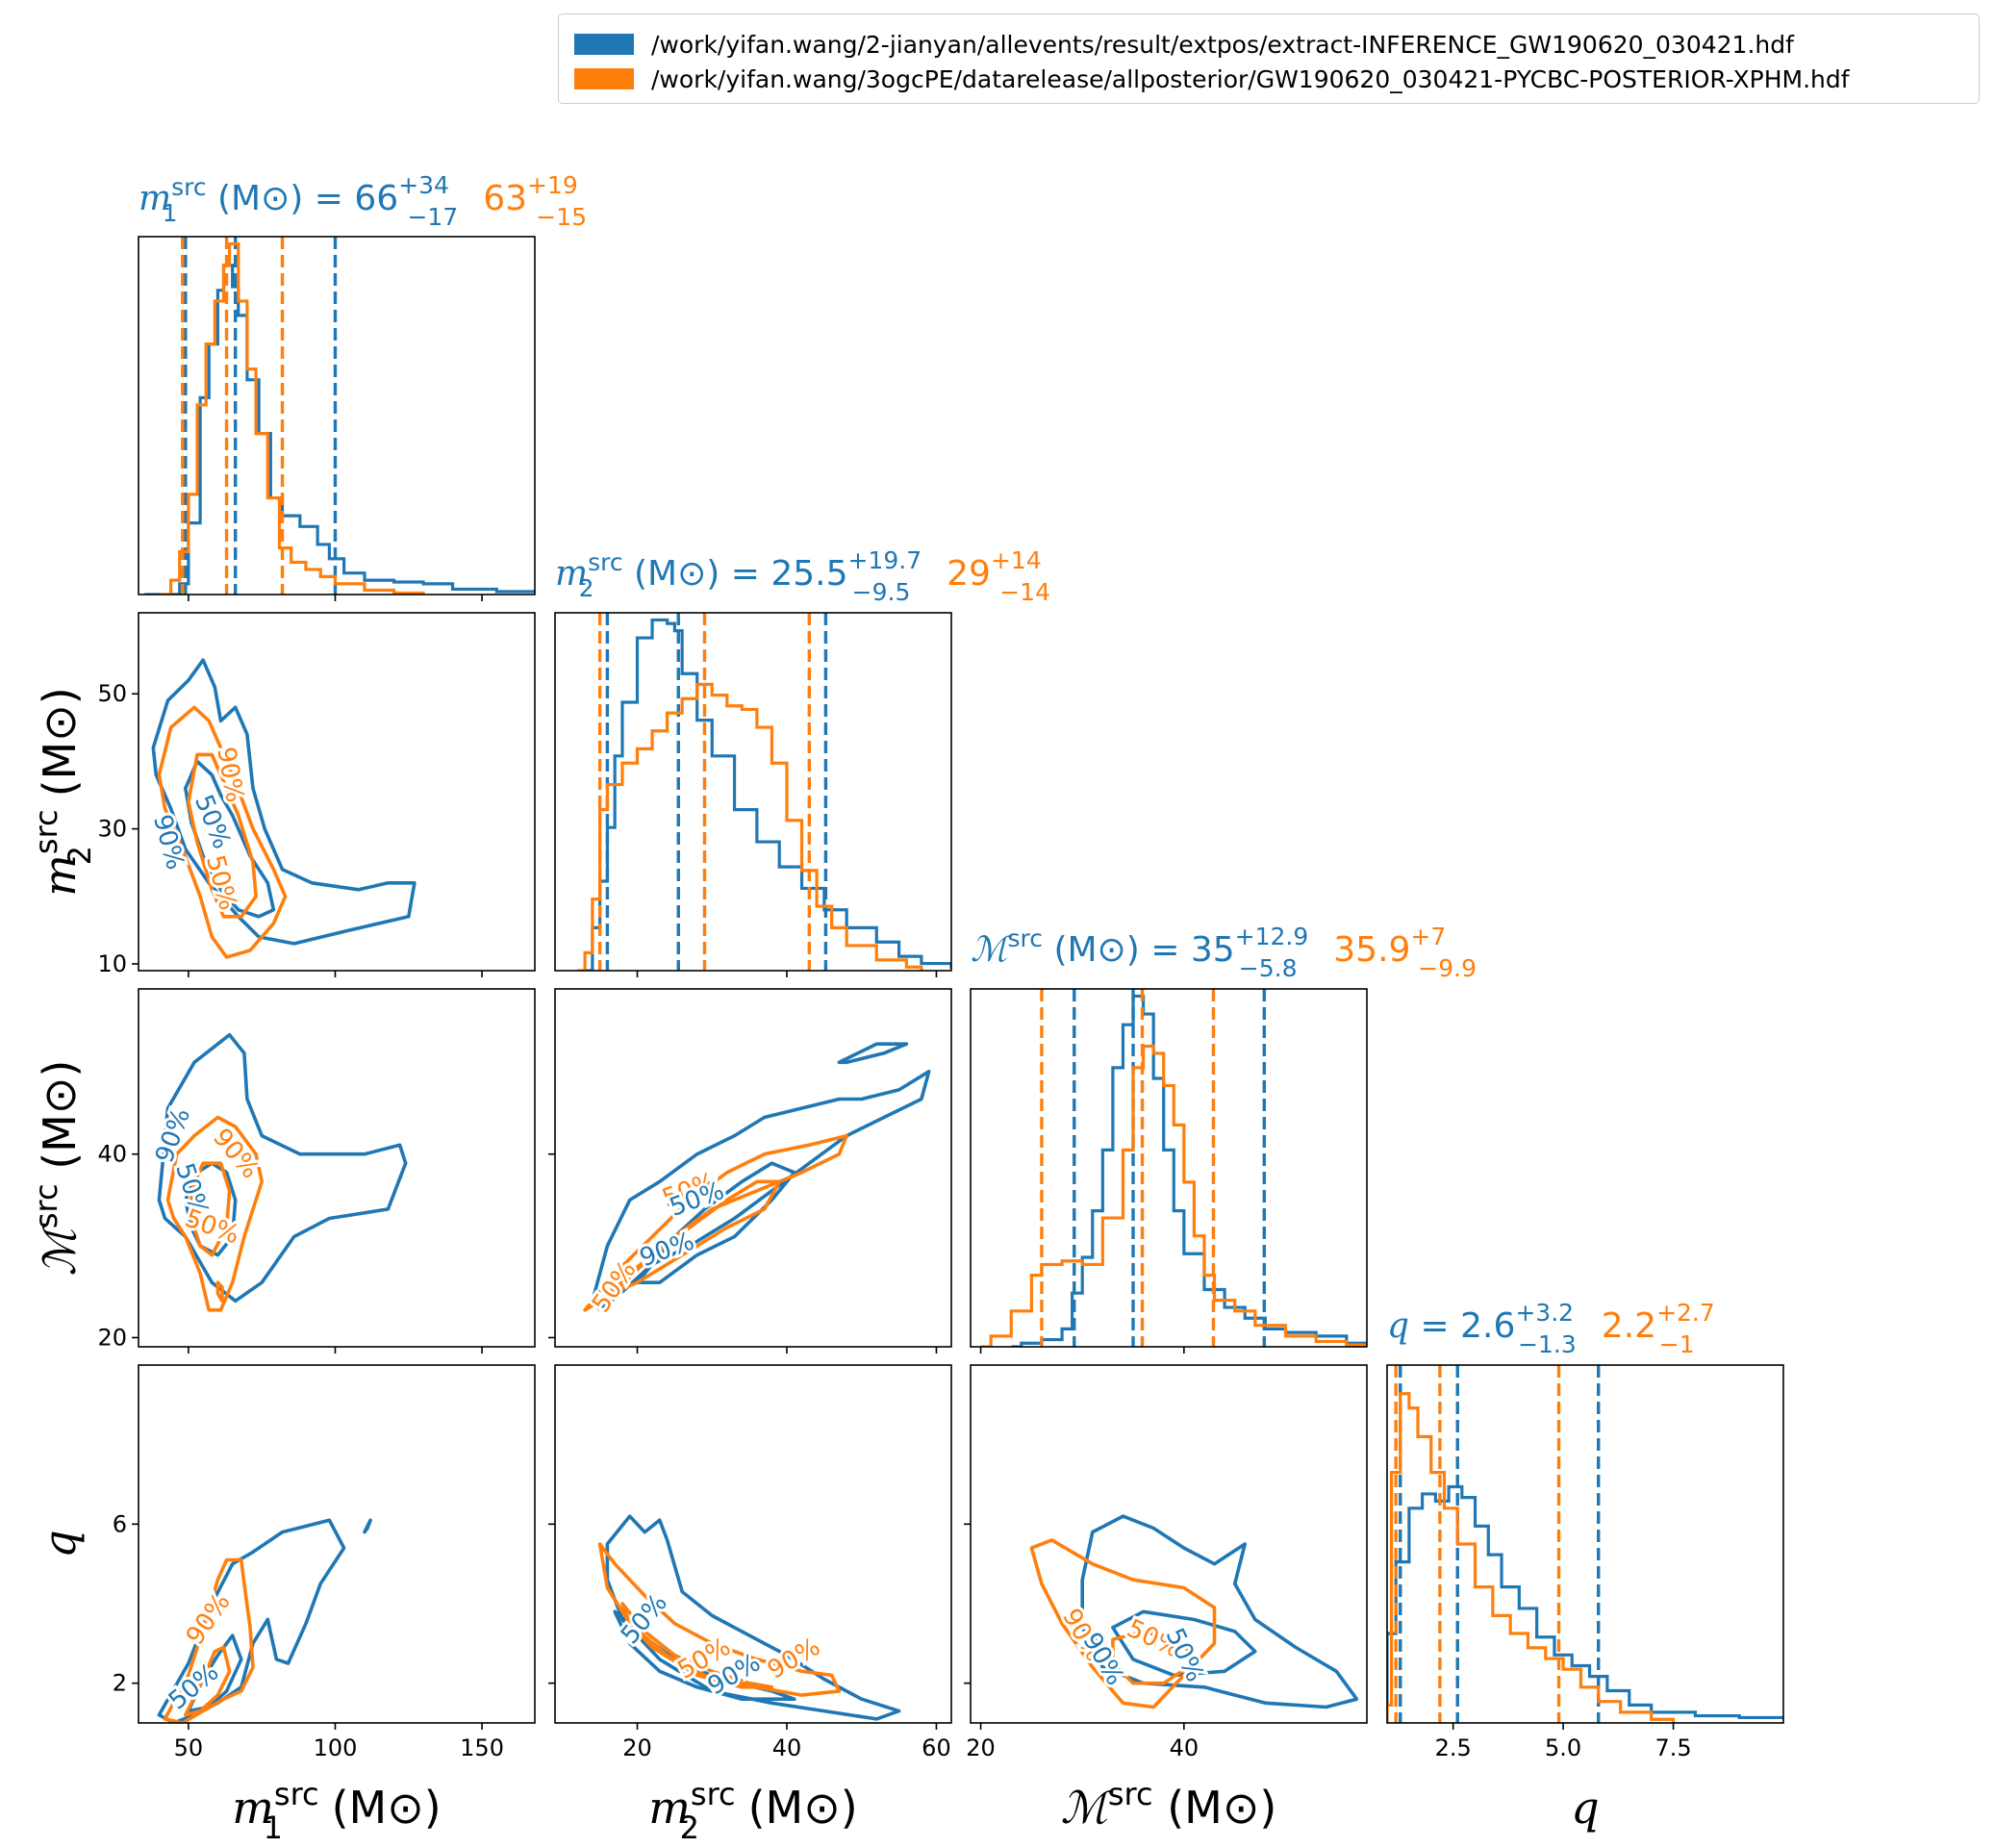  Describe the element at coordinates (689, 1828) in the screenshot. I see `x-axis-sub: 2` at that location.